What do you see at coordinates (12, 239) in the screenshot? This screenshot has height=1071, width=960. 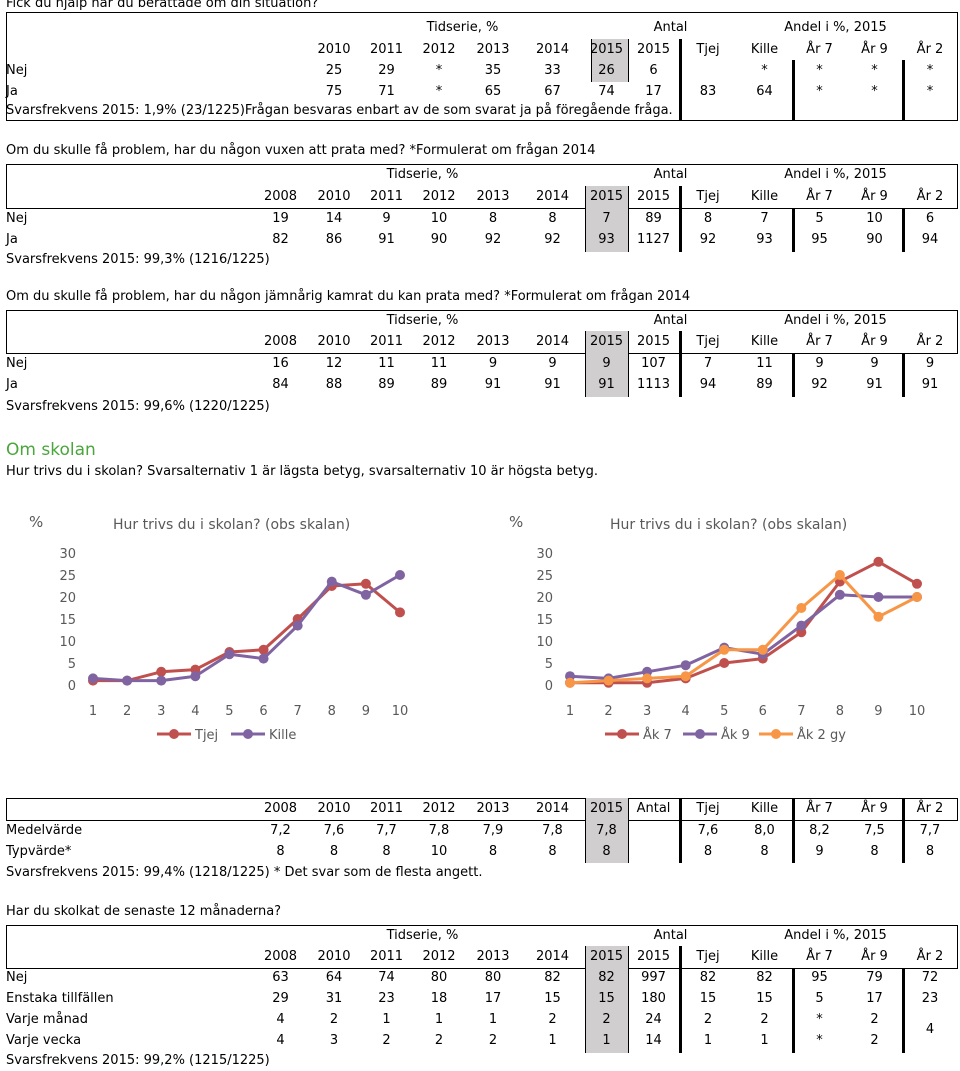 I see `row-label: Ja` at bounding box center [12, 239].